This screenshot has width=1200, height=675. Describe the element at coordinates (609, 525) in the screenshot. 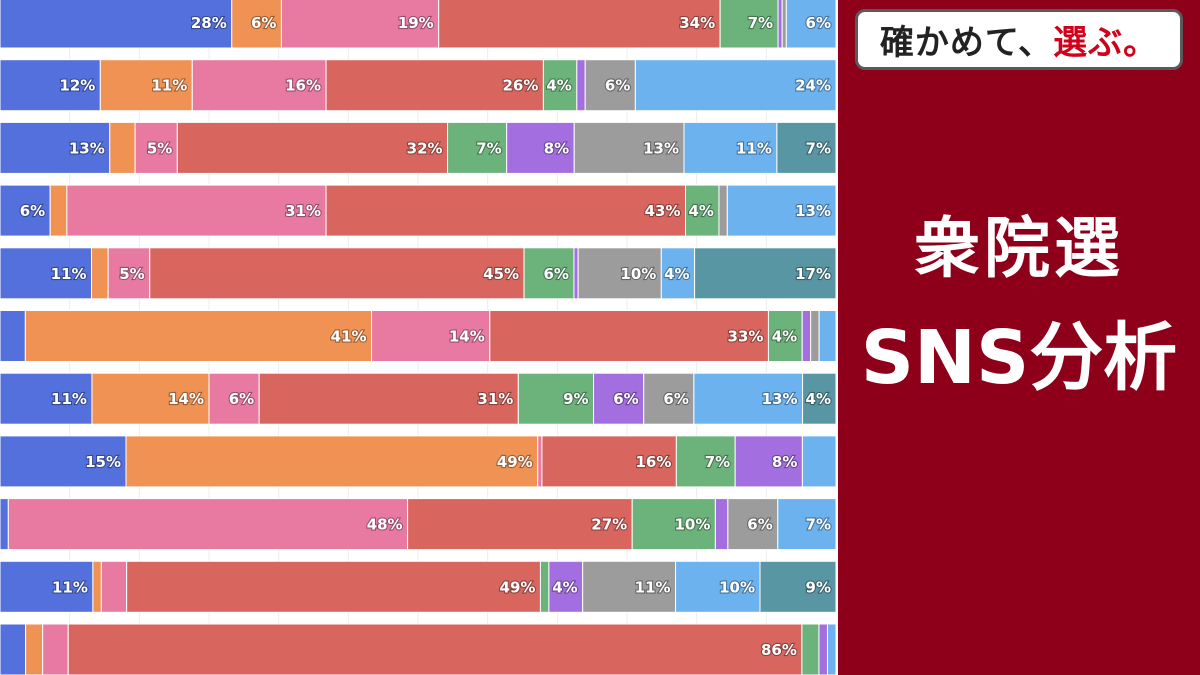

I see `data-label: 27%` at that location.